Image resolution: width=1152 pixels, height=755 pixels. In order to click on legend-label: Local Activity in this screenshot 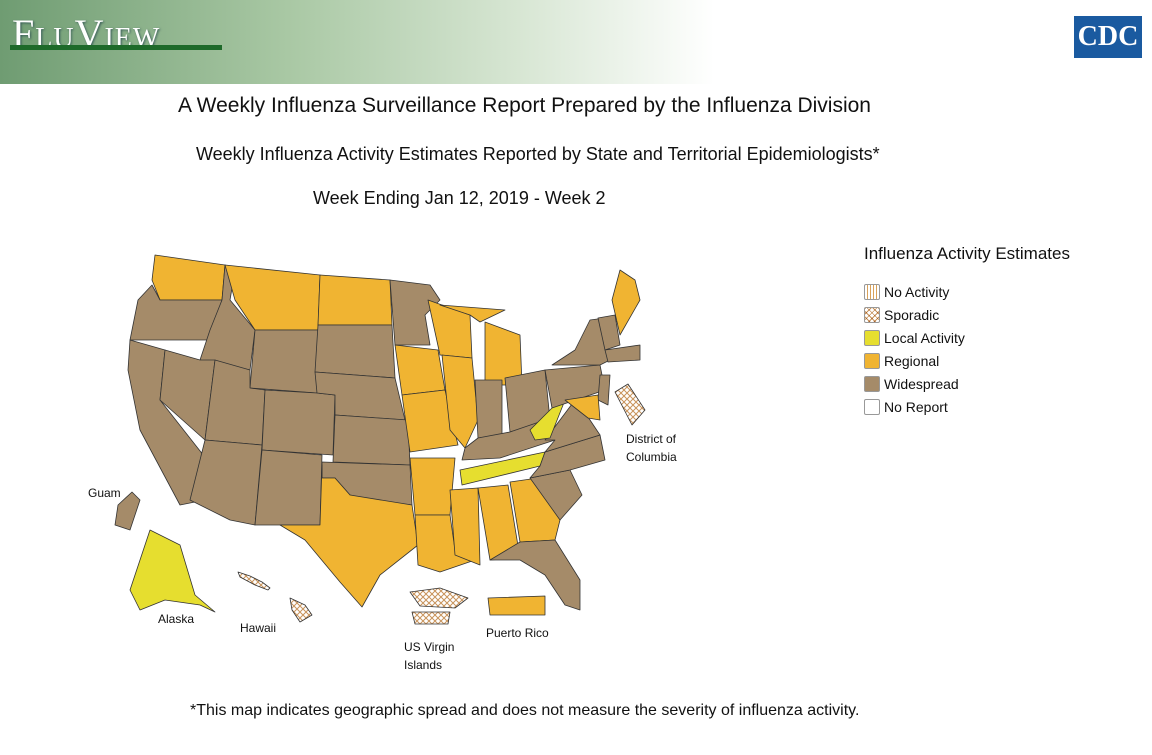, I will do `click(924, 338)`.